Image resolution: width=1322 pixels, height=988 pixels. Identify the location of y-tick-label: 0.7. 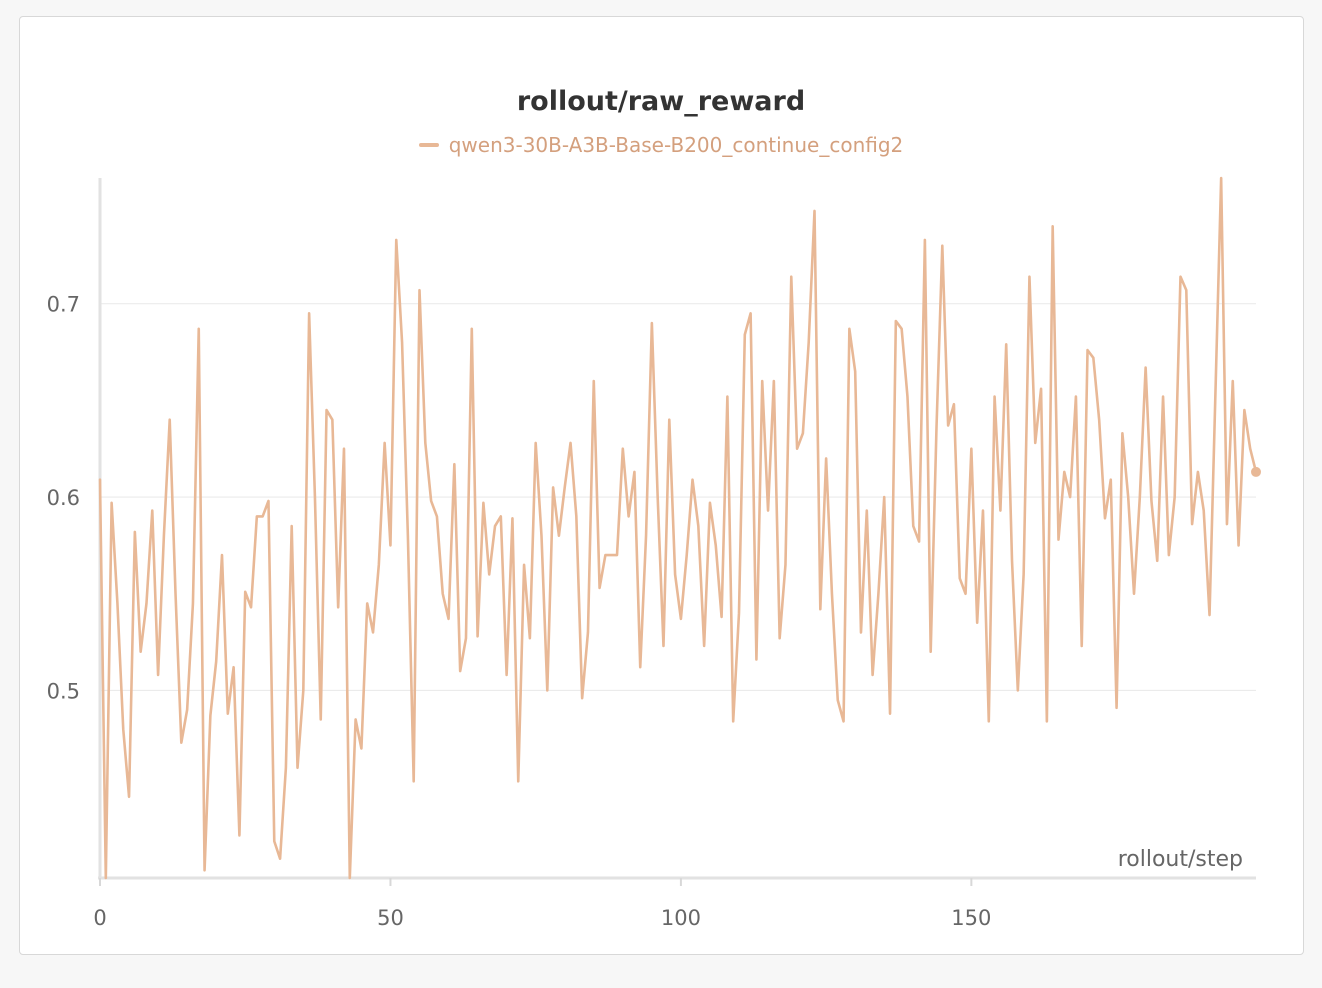
(63, 305).